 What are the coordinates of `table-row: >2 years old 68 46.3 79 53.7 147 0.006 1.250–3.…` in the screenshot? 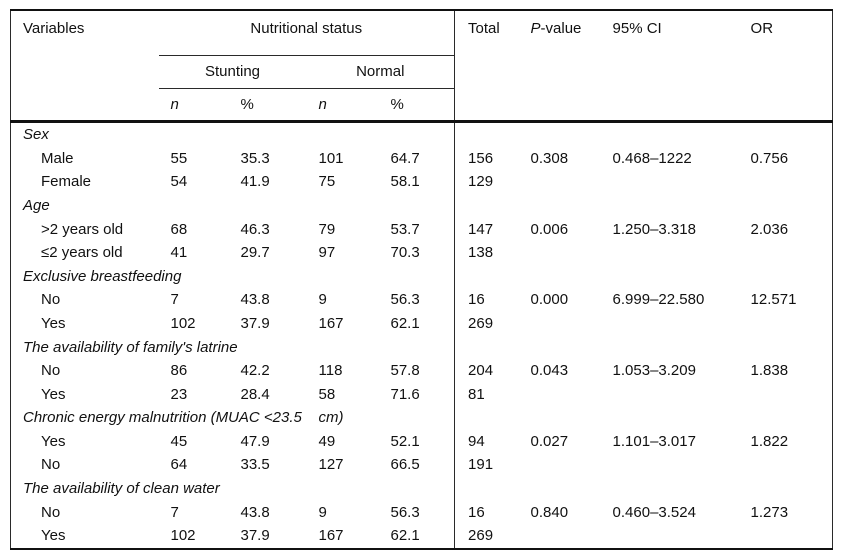 It's located at (422, 229).